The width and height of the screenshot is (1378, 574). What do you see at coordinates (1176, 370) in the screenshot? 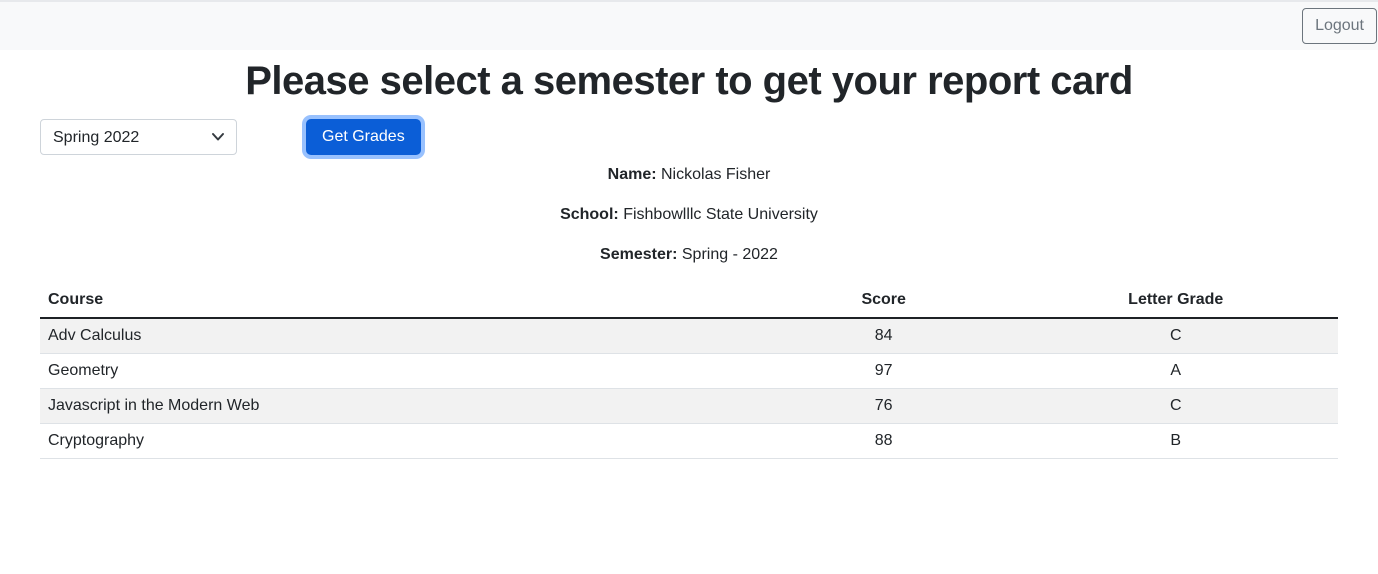
I see `letter-grade-cell: A` at bounding box center [1176, 370].